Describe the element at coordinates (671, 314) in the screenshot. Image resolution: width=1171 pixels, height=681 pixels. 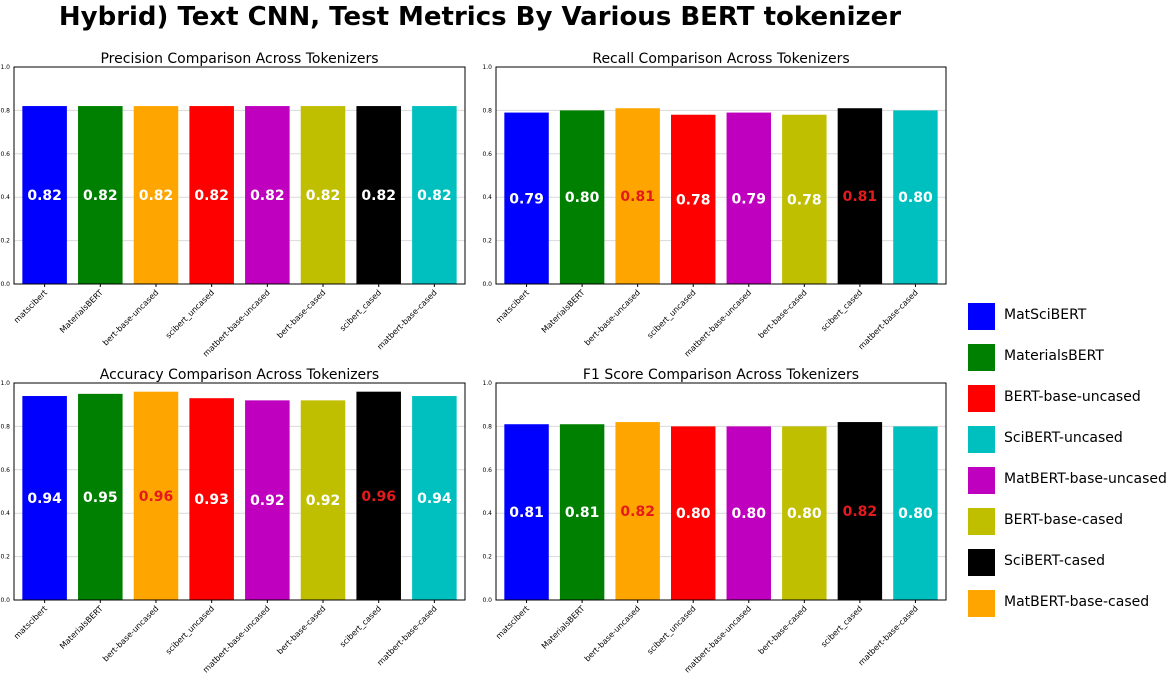
I see `x-tick-label: scibert_uncased` at that location.